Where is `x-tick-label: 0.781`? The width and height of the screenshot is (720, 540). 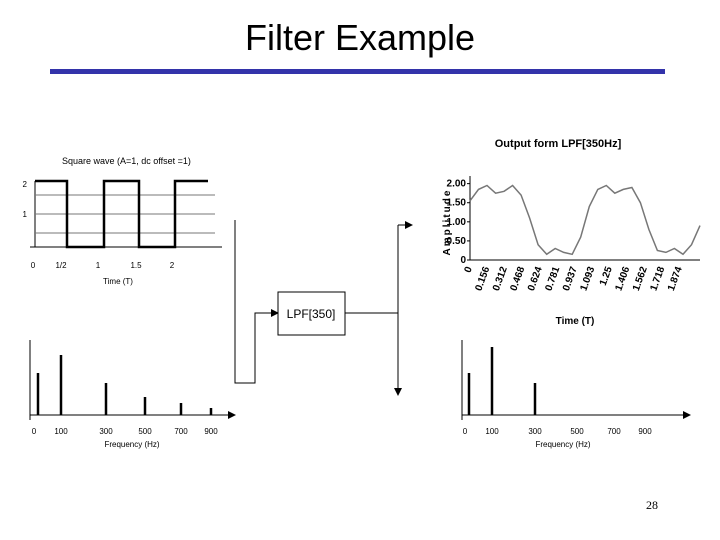
x-tick-label: 0.781 is located at coordinates (552, 279).